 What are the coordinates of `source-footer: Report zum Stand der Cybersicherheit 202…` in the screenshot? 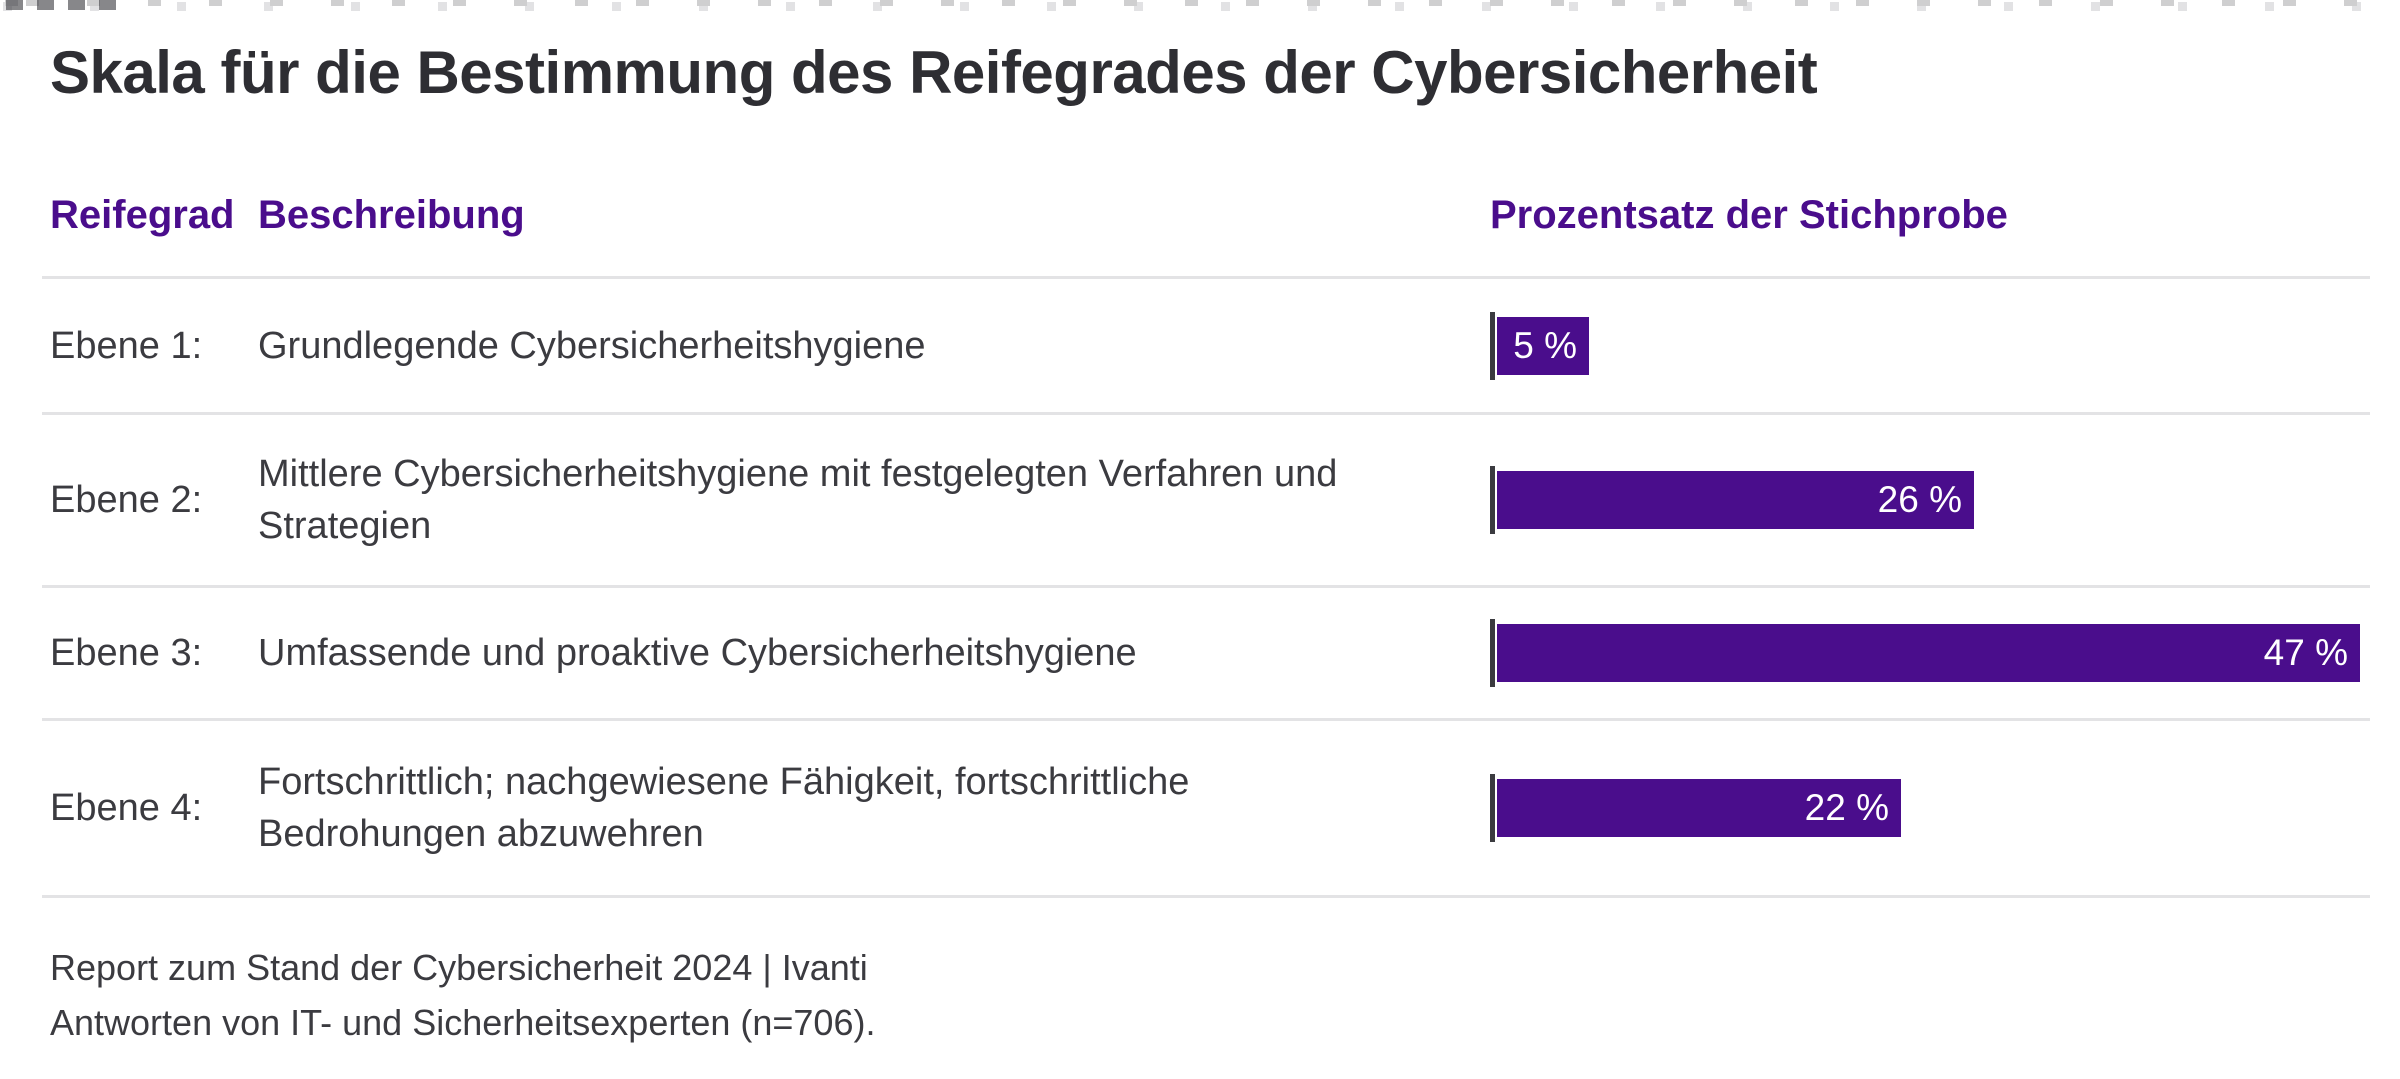 It's located at (462, 995).